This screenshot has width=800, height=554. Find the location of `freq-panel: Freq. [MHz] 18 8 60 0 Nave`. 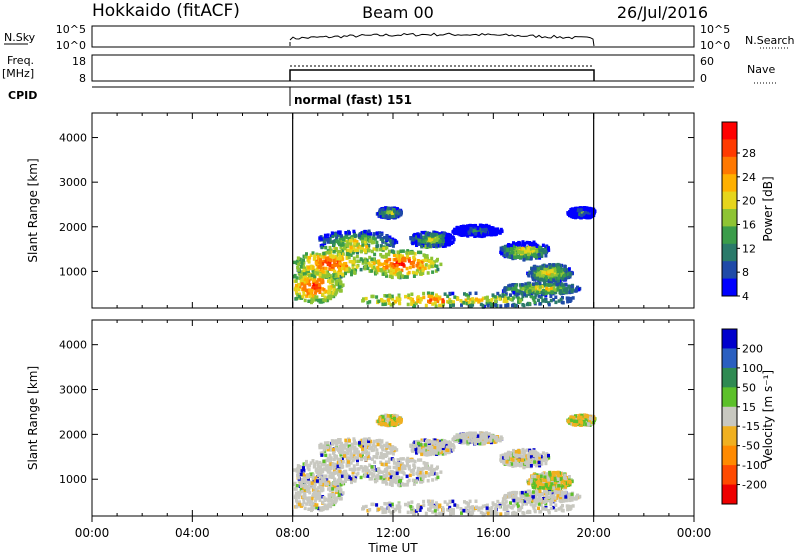

freq-panel: Freq. [MHz] 18 8 60 0 Nave is located at coordinates (390, 69).